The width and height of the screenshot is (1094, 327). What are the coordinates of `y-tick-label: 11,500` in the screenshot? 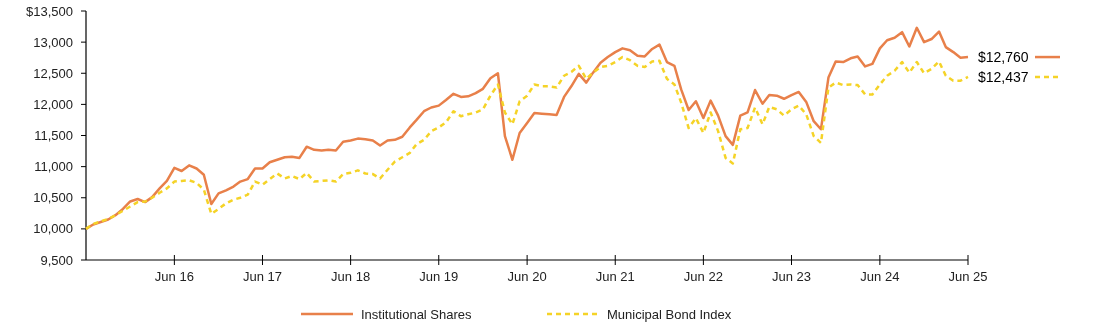 It's located at (53, 136).